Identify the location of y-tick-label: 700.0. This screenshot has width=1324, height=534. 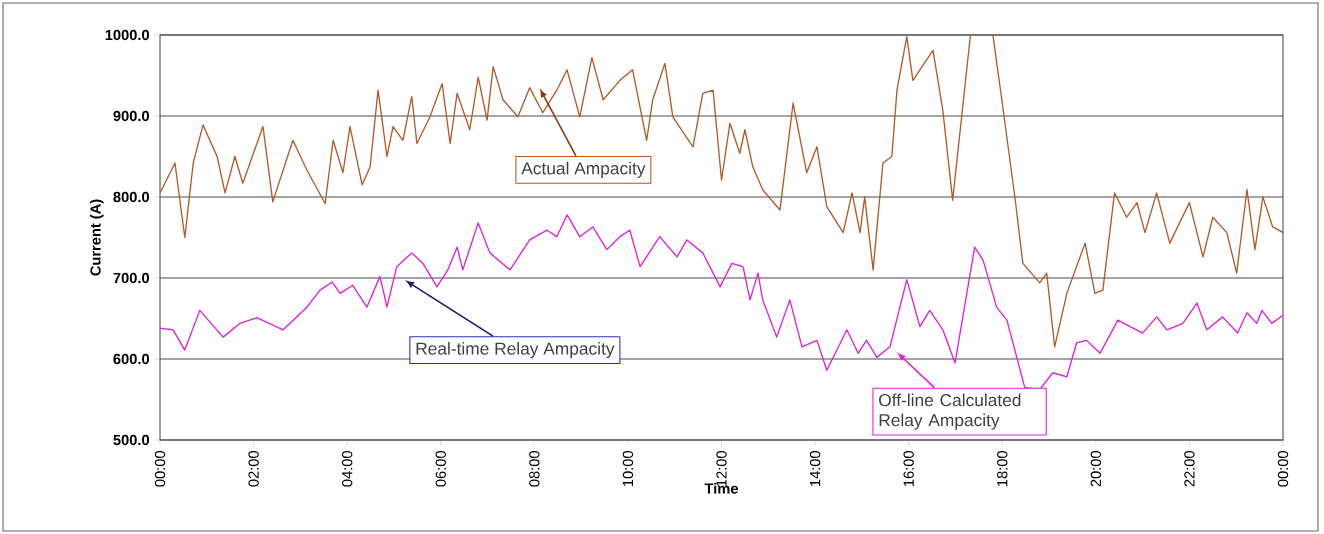
(131, 278).